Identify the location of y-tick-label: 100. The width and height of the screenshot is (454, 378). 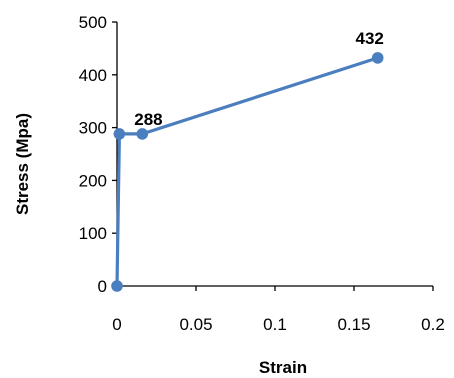
(93, 233).